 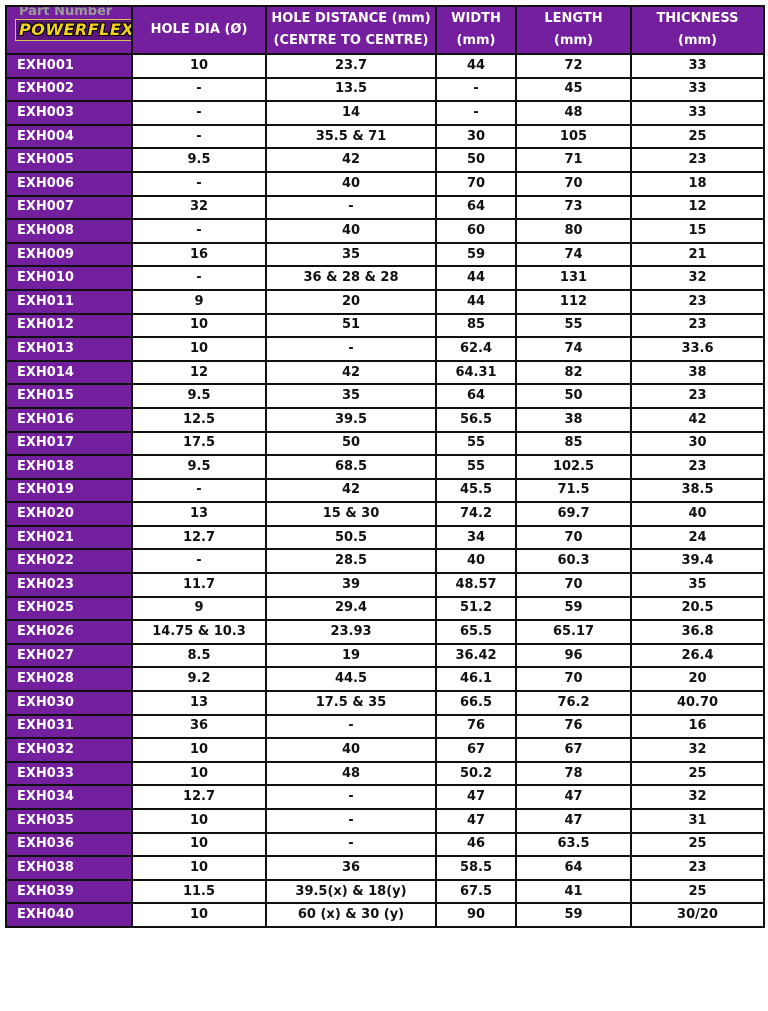 I want to click on cell: 14, so click(x=351, y=113).